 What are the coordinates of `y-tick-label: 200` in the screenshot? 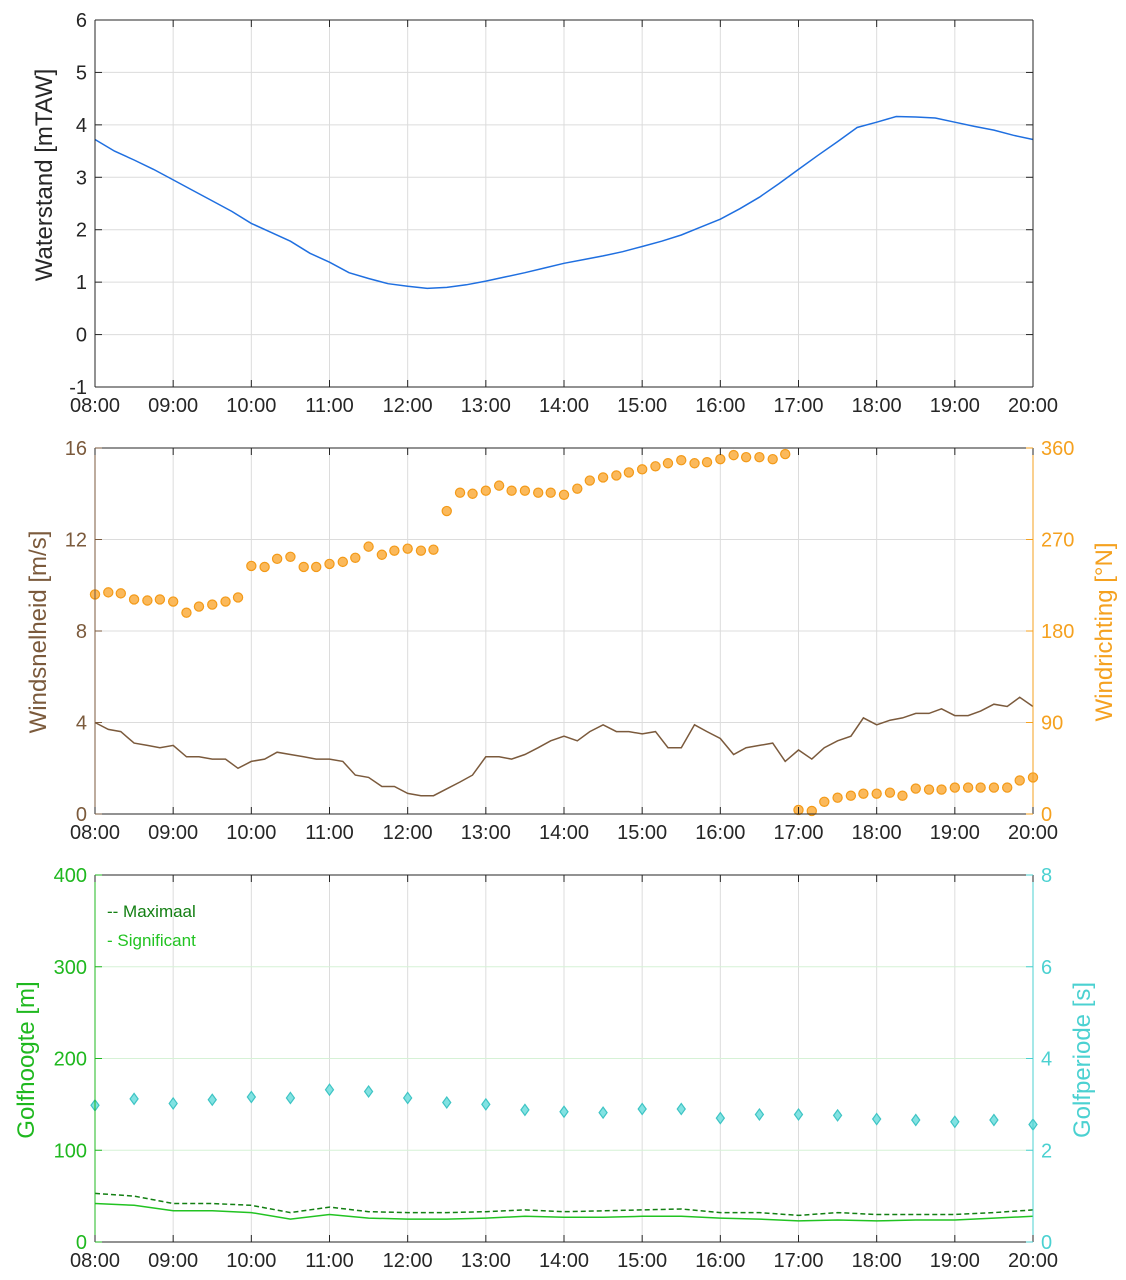 It's located at (70, 1060).